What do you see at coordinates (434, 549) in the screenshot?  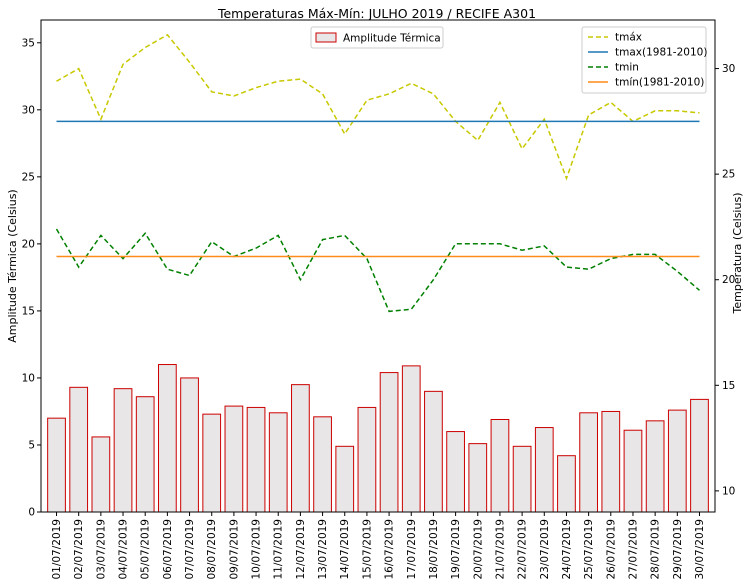 I see `x-tick-label: 18/07/2019` at bounding box center [434, 549].